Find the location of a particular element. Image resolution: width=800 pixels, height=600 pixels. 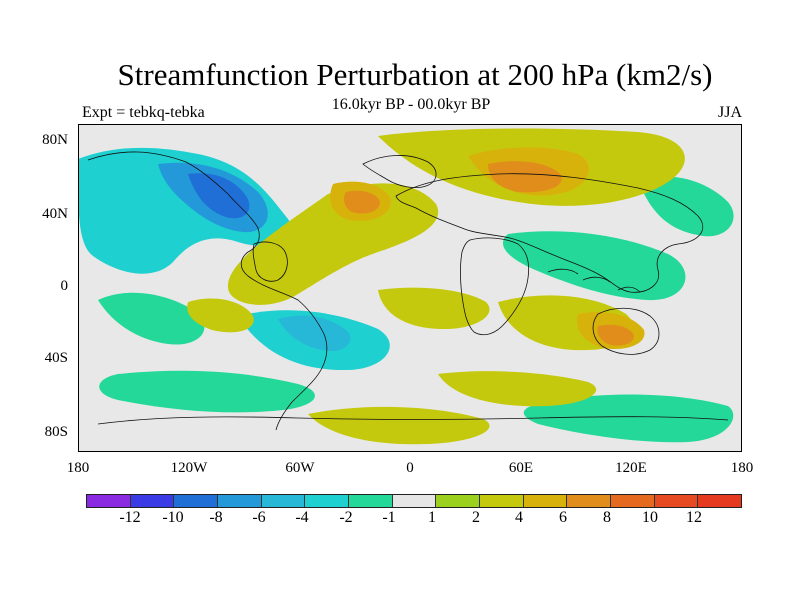

antarctica-coastline is located at coordinates (413, 420).